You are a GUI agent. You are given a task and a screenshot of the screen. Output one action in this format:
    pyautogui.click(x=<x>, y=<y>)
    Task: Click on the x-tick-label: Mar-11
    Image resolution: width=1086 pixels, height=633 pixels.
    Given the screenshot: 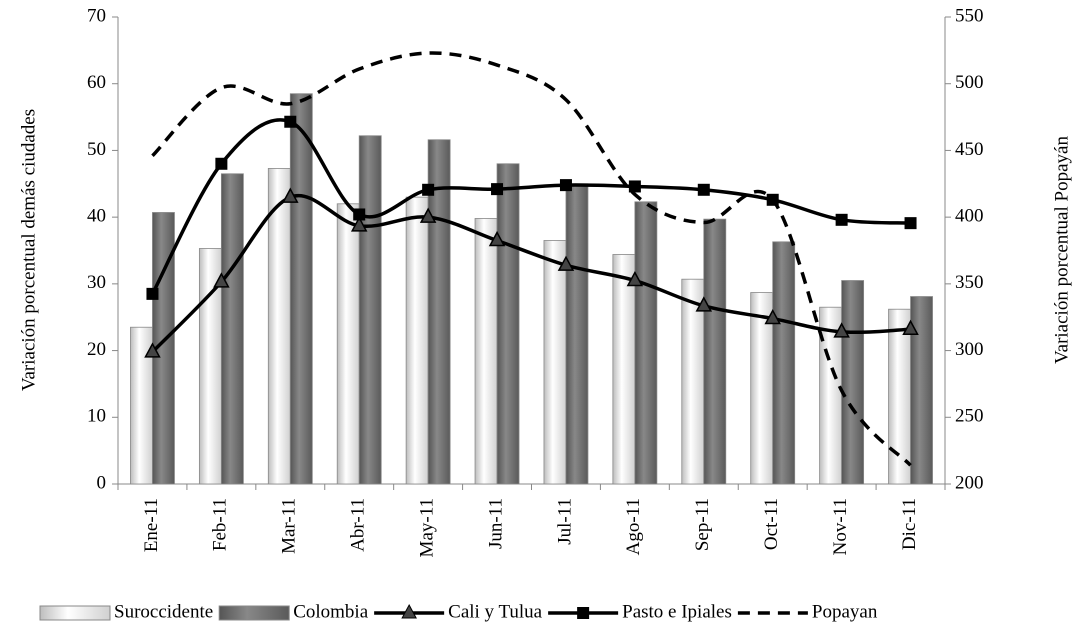 What is the action you would take?
    pyautogui.click(x=289, y=526)
    